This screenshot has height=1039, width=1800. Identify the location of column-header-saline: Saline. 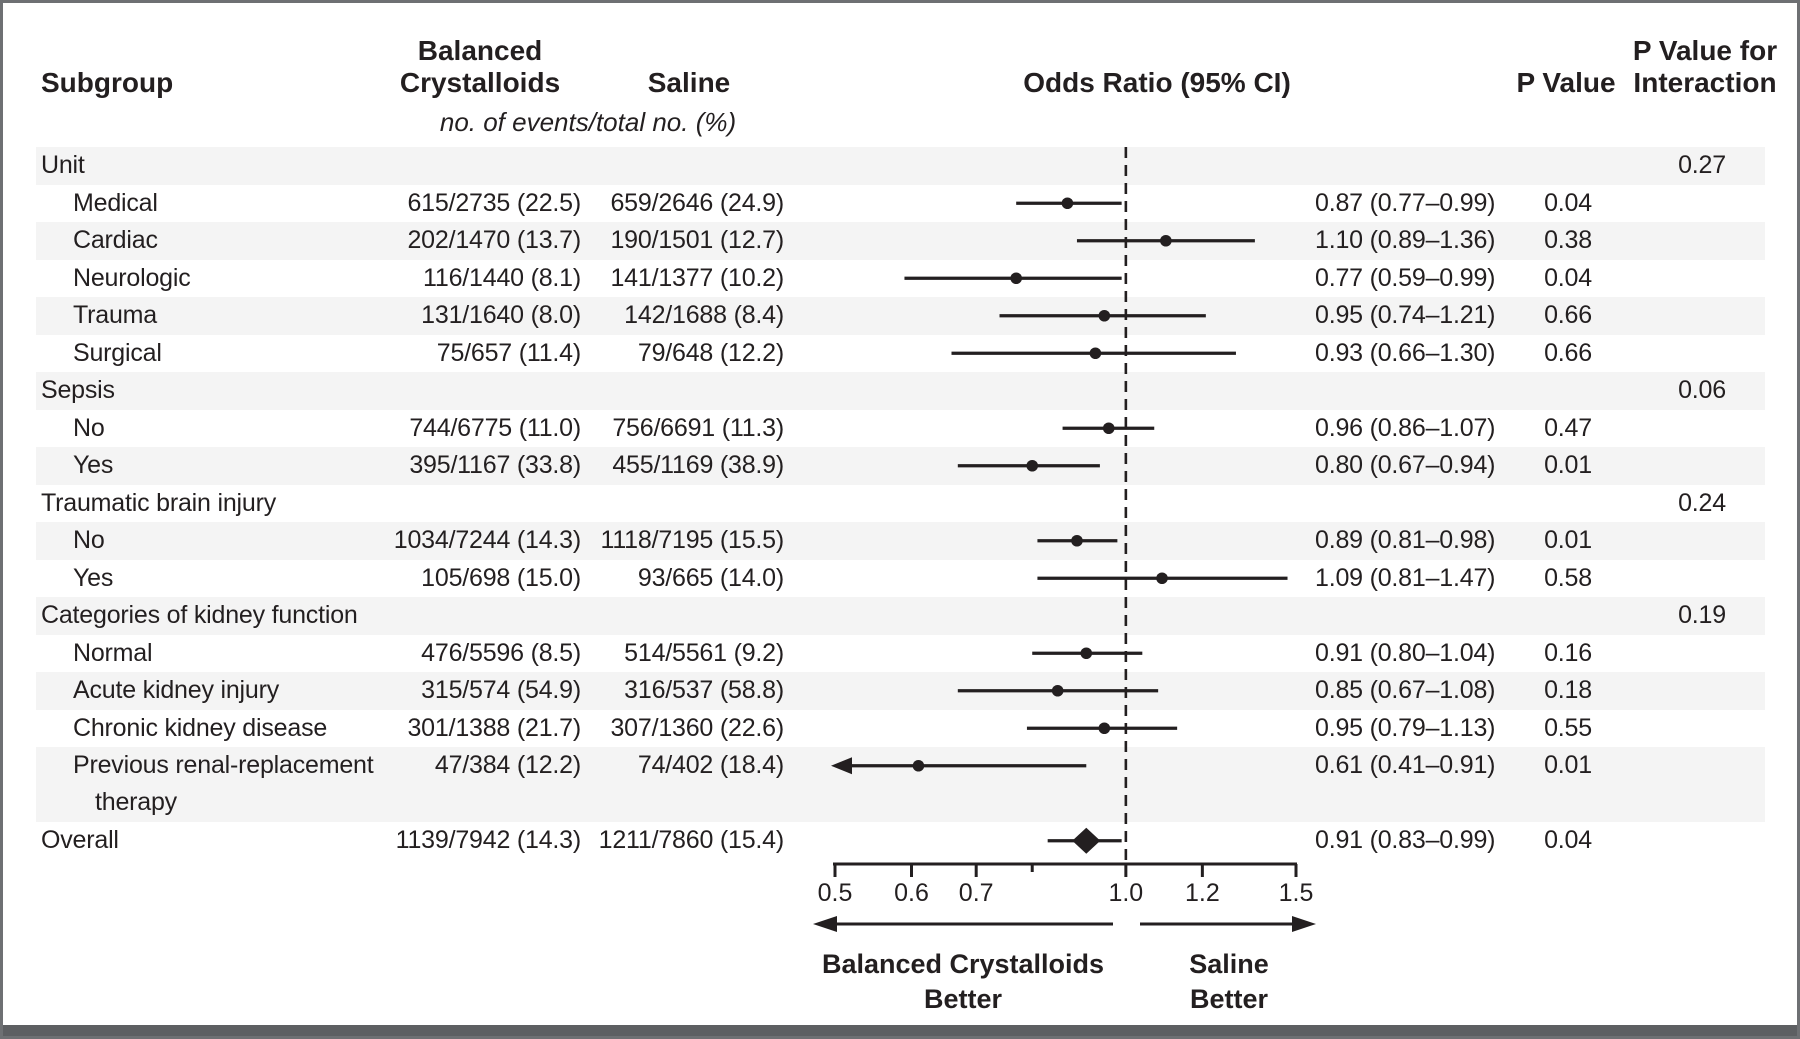
(689, 82).